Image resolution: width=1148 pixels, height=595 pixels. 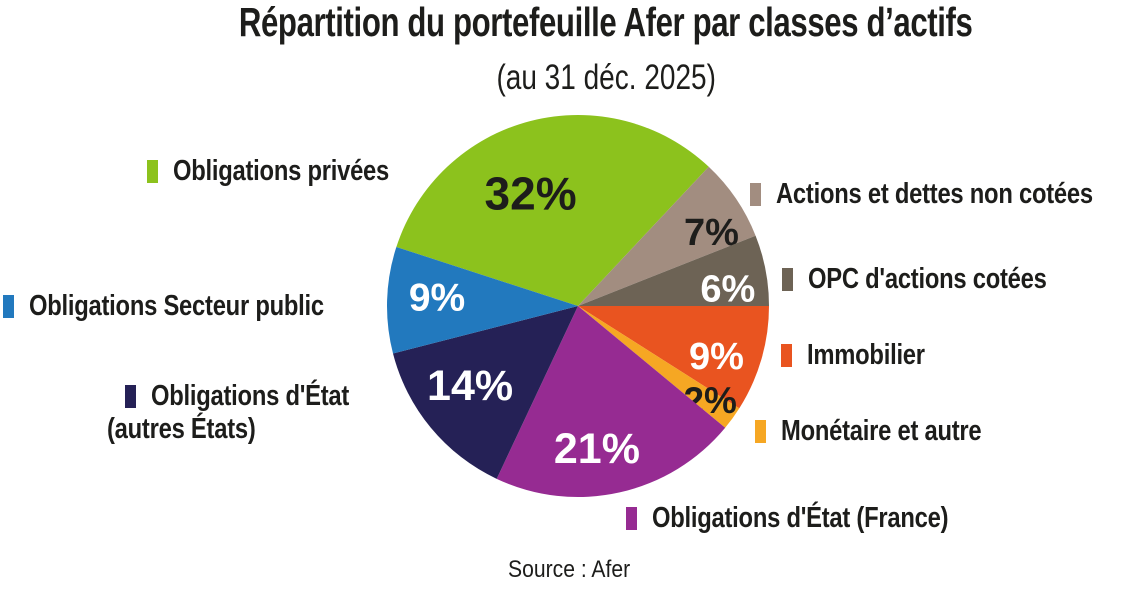 What do you see at coordinates (673, 270) in the screenshot?
I see `pie-slice-opc-d-actions-cotees` at bounding box center [673, 270].